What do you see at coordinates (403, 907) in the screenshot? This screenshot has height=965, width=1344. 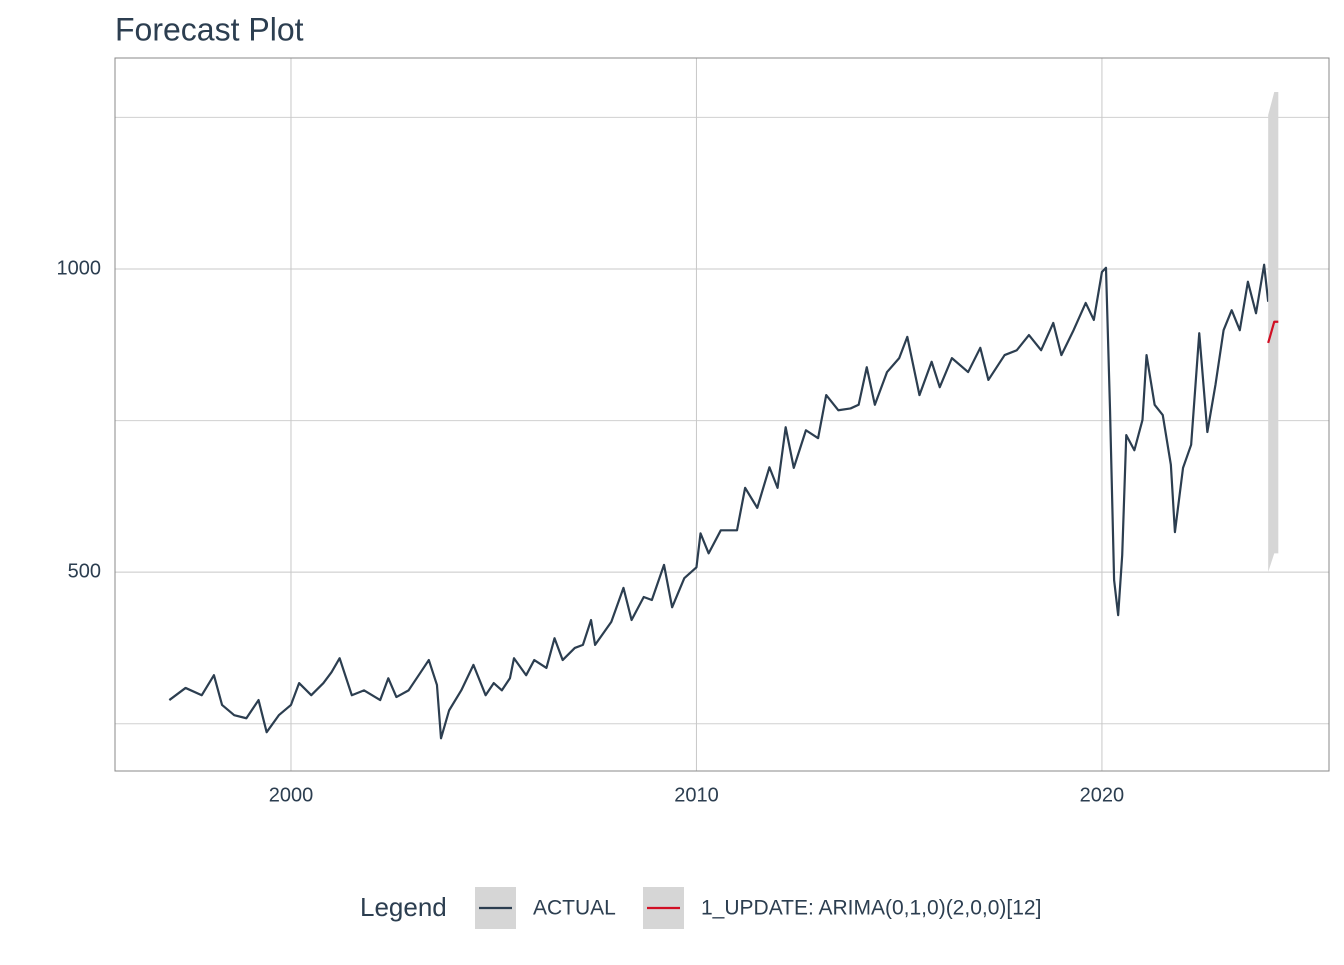 I see `legend-title: Legend` at bounding box center [403, 907].